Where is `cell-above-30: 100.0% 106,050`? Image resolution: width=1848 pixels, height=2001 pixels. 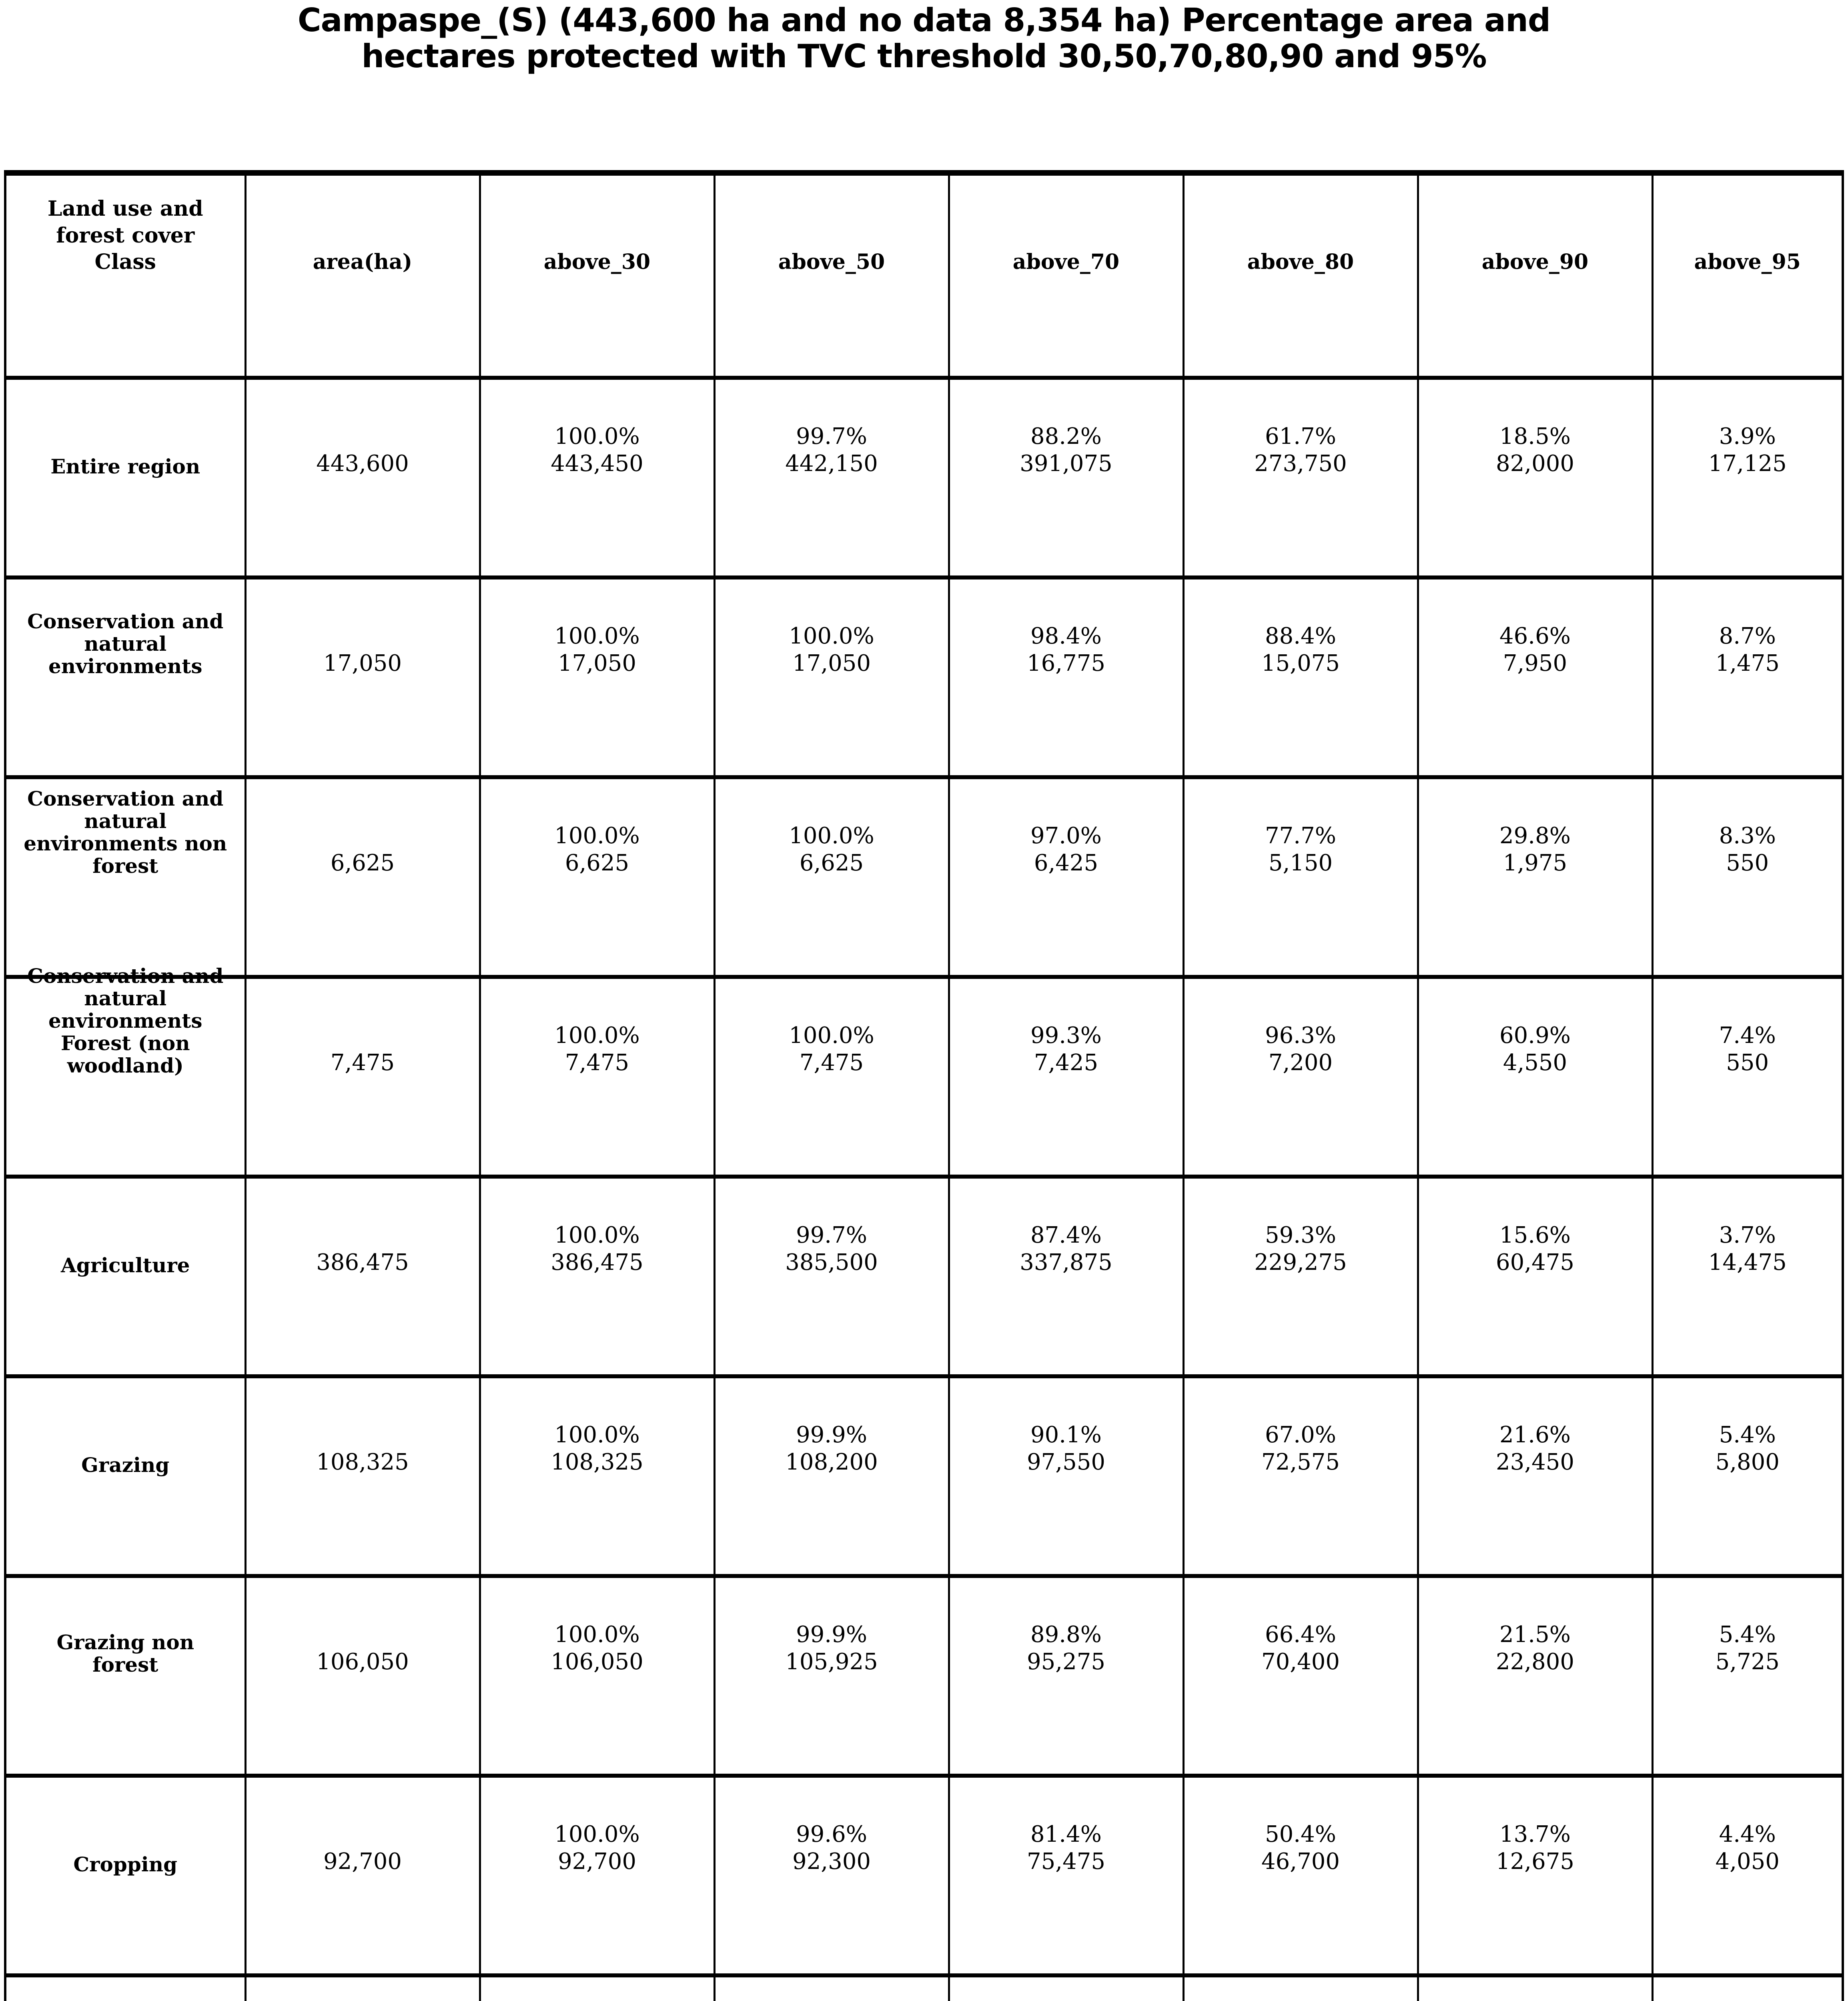 cell-above-30: 100.0% 106,050 is located at coordinates (597, 1676).